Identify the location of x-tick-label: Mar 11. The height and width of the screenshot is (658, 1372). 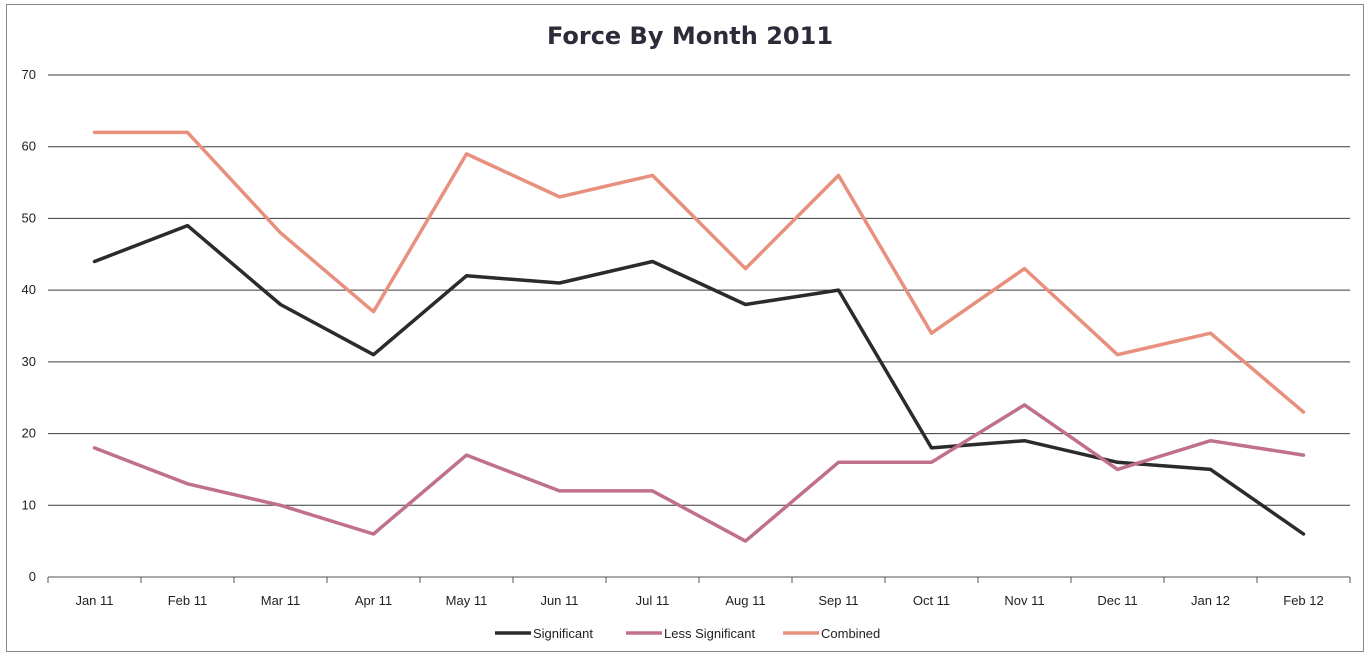
(281, 600).